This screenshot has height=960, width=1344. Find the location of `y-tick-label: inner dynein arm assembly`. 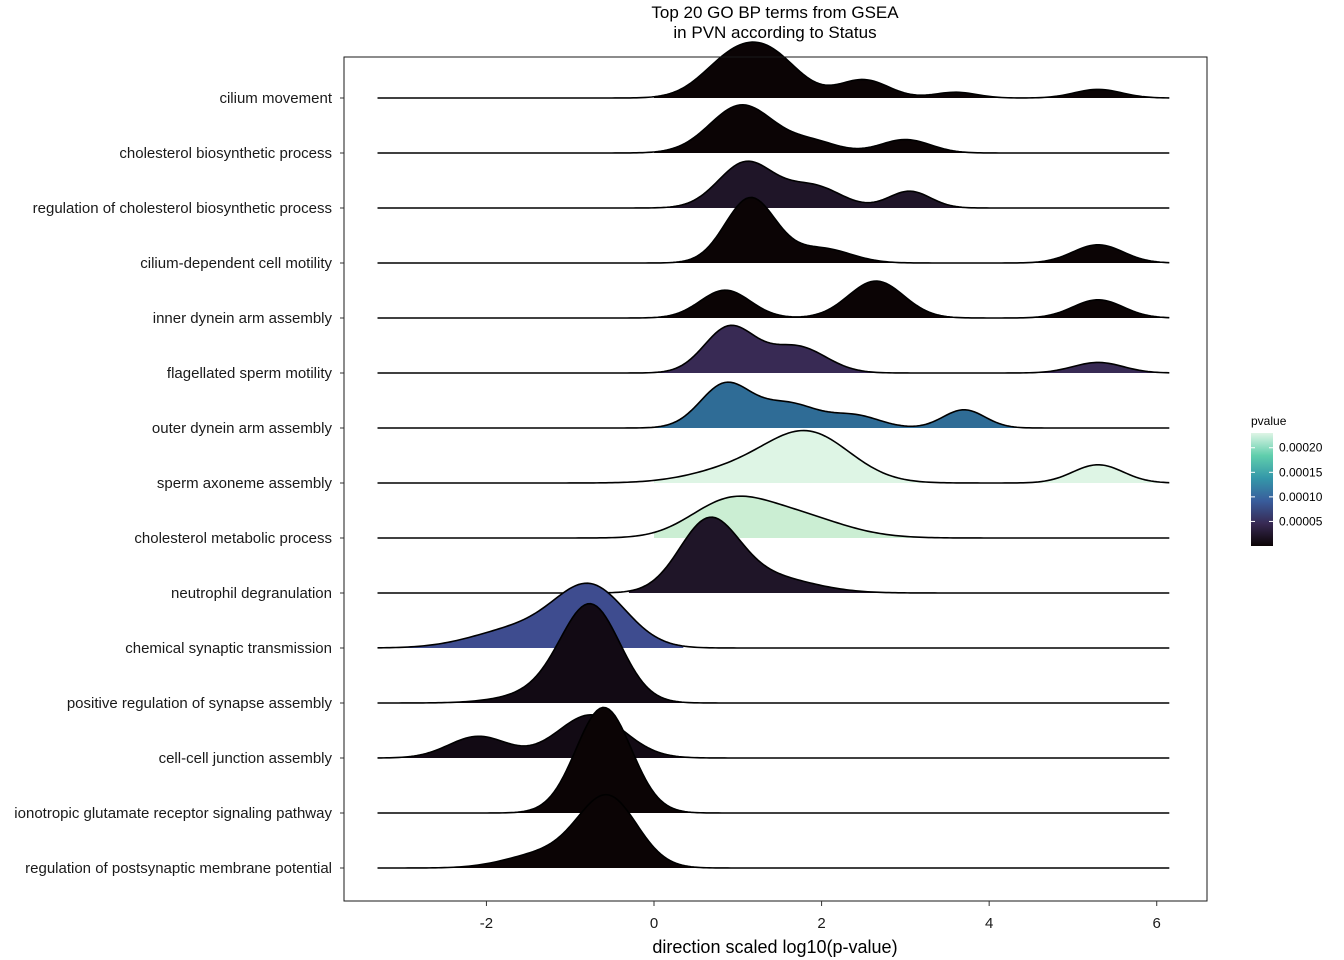

y-tick-label: inner dynein arm assembly is located at coordinates (243, 318).